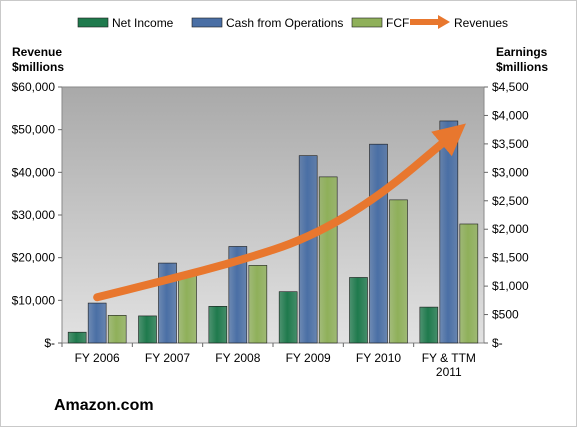 The height and width of the screenshot is (427, 577). Describe the element at coordinates (397, 23) in the screenshot. I see `legend-label: FCF` at that location.